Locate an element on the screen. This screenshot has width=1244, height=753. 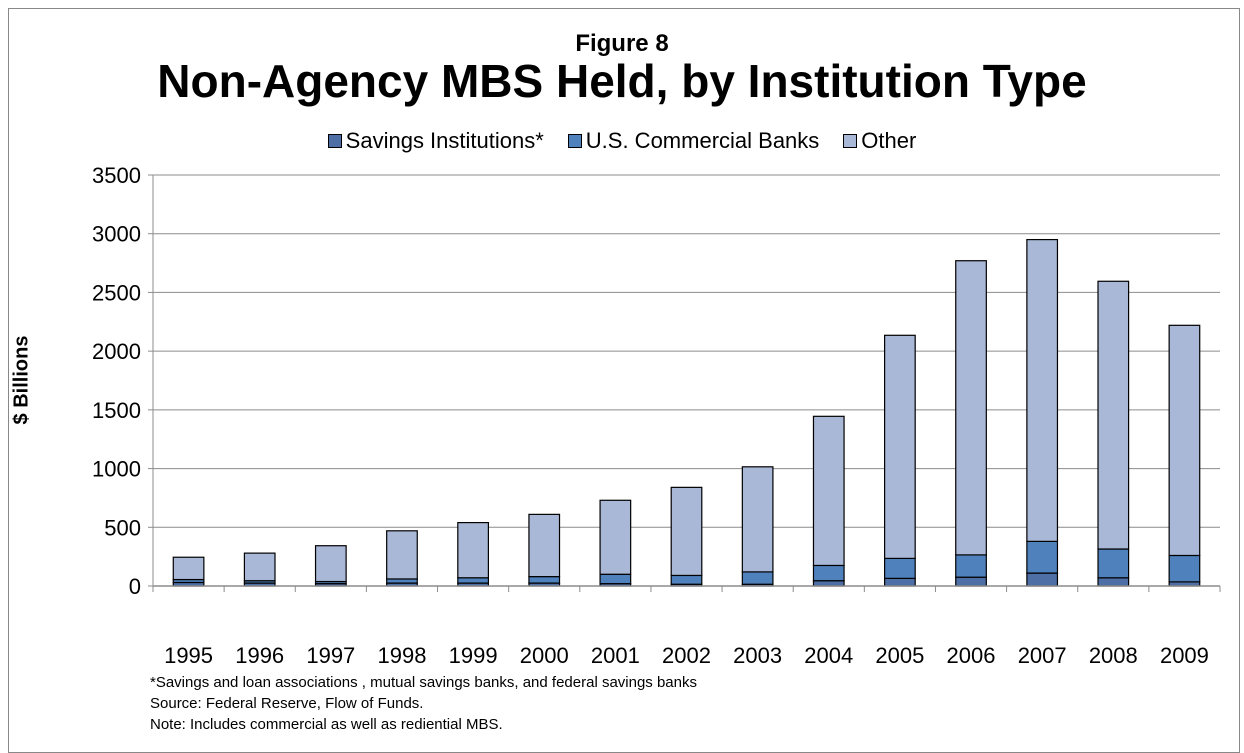
bar-2004-savings is located at coordinates (828, 583).